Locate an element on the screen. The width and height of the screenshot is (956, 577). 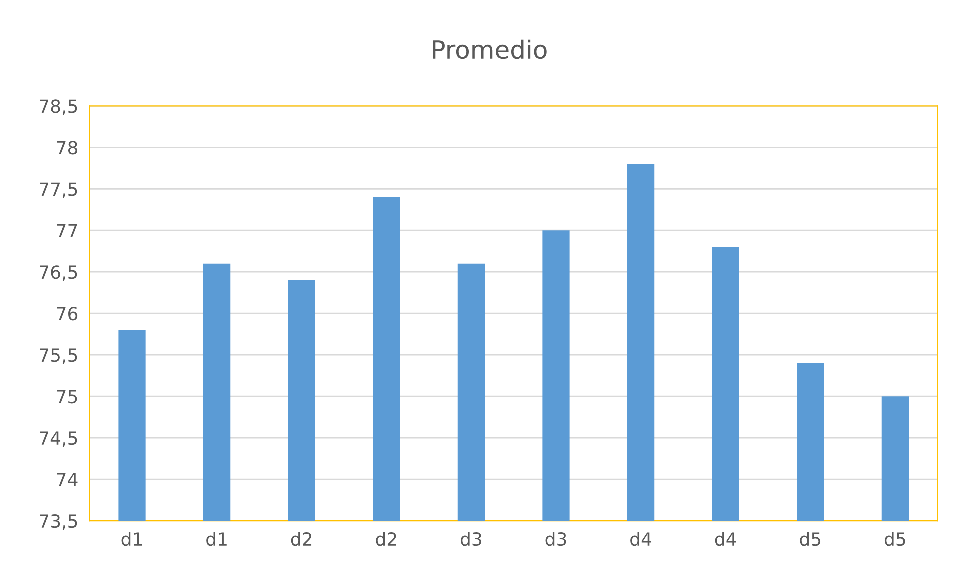
y-tick-label: 77,5 is located at coordinates (59, 190).